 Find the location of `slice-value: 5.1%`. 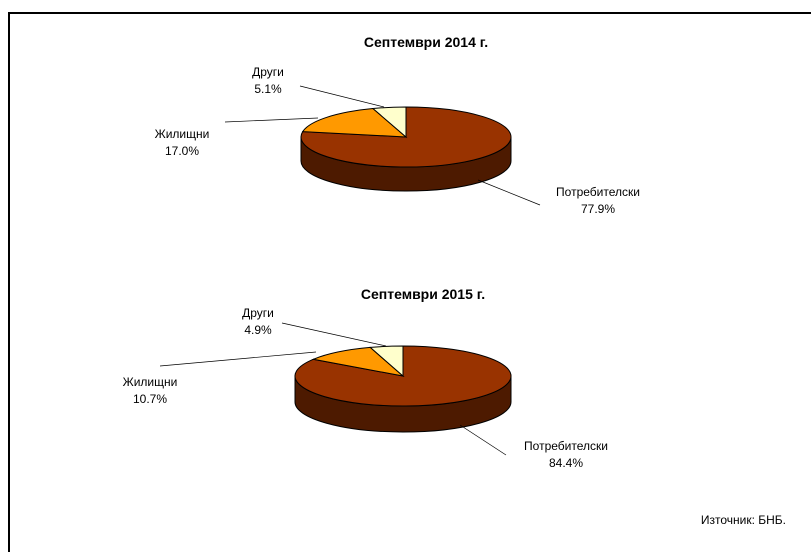

slice-value: 5.1% is located at coordinates (268, 89).